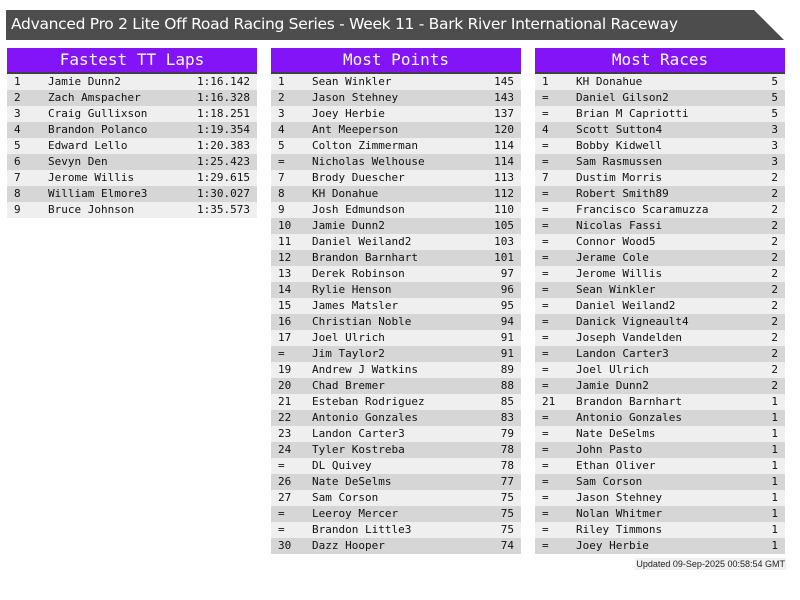 This screenshot has height=600, width=800. What do you see at coordinates (91, 177) in the screenshot?
I see `driver-name: Jerome Willis` at bounding box center [91, 177].